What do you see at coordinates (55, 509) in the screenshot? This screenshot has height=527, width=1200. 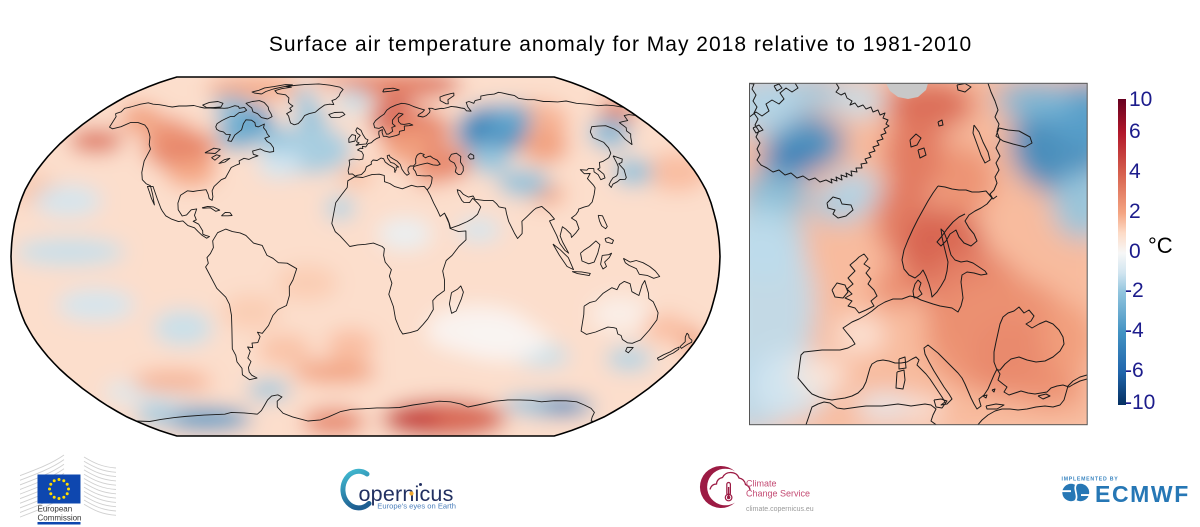 I see `svg-text: European` at bounding box center [55, 509].